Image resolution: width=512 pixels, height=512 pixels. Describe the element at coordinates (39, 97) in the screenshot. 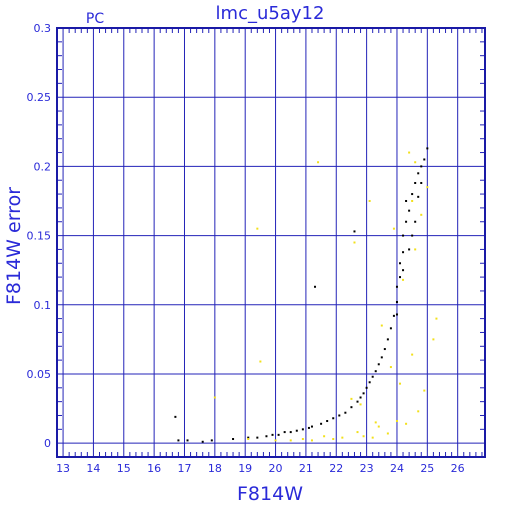

I see `y-tick-label: 0.25` at that location.